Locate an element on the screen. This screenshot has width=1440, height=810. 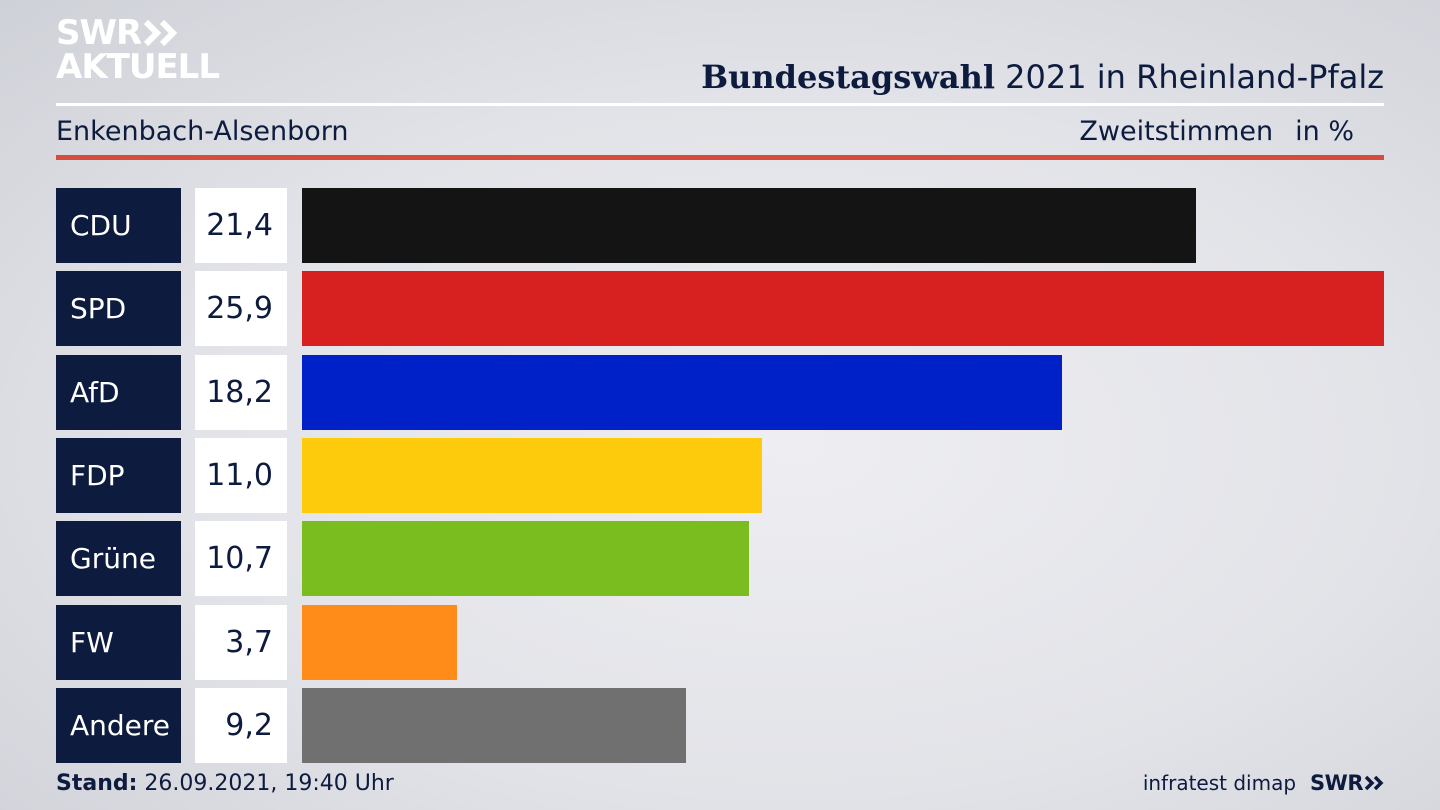
value-label: 21,4 is located at coordinates (241, 225).